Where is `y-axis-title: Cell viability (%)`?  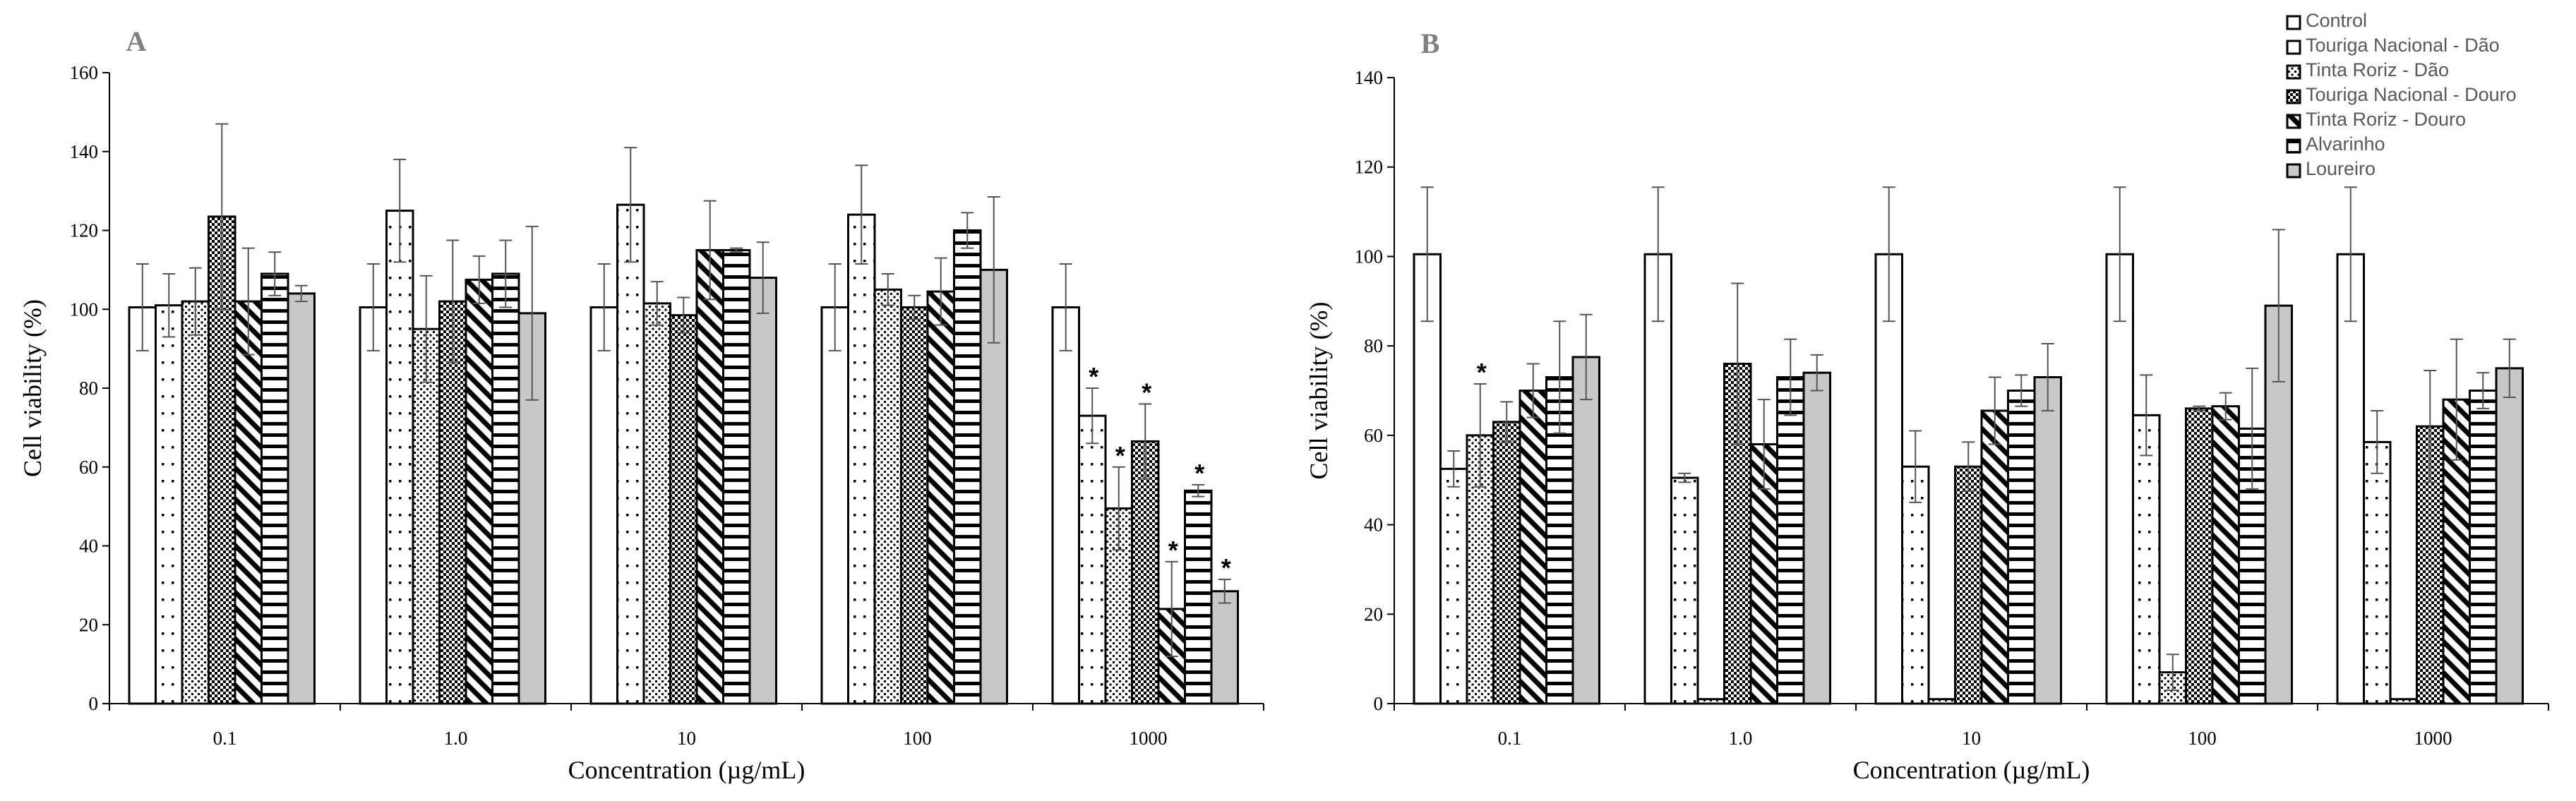 y-axis-title: Cell viability (%) is located at coordinates (32, 388).